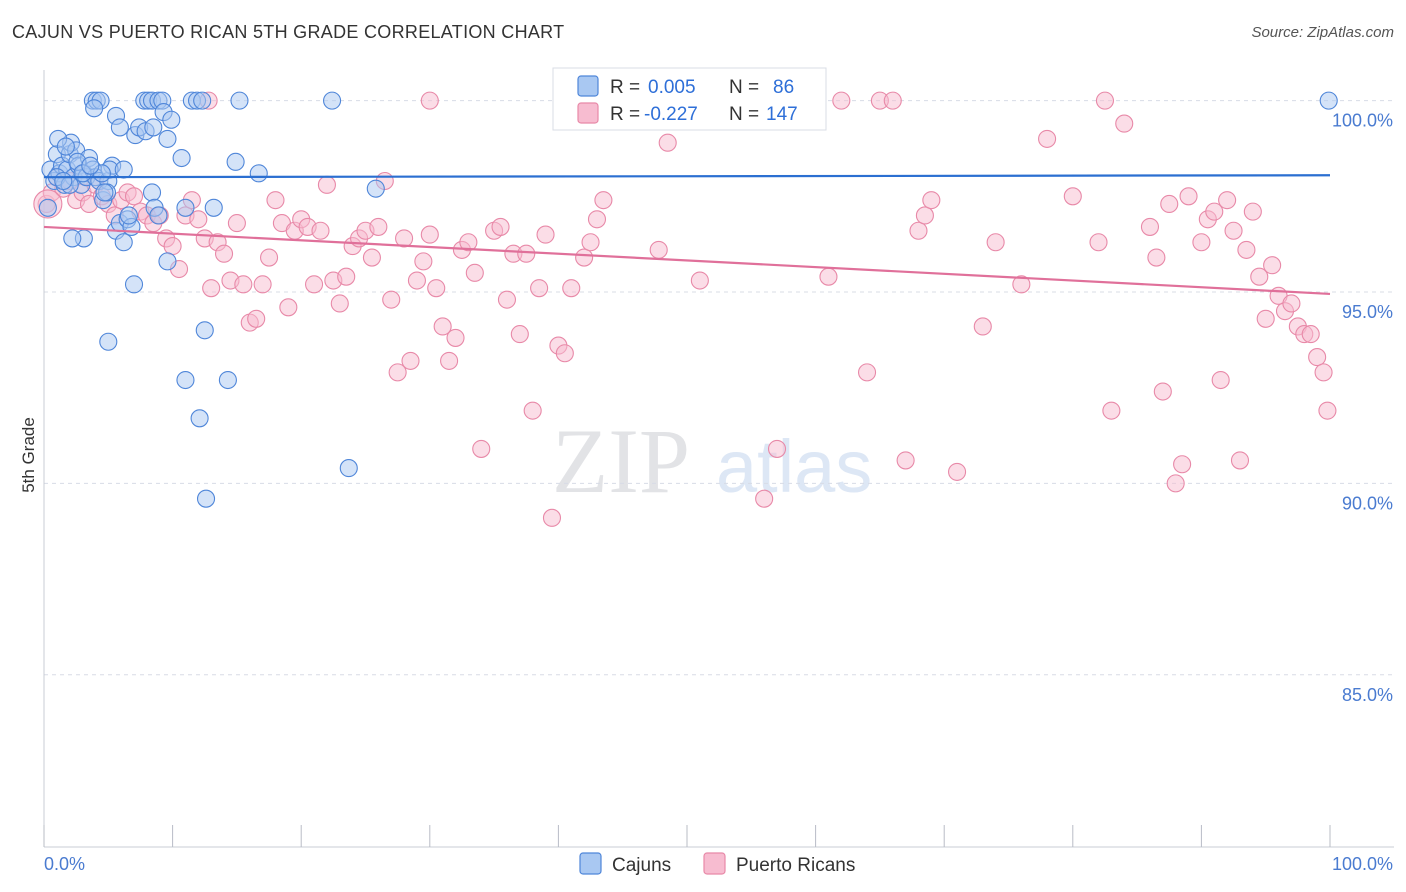  What do you see at coordinates (672, 87) in the screenshot?
I see `legend-r-value-cajun: 0.005` at bounding box center [672, 87].